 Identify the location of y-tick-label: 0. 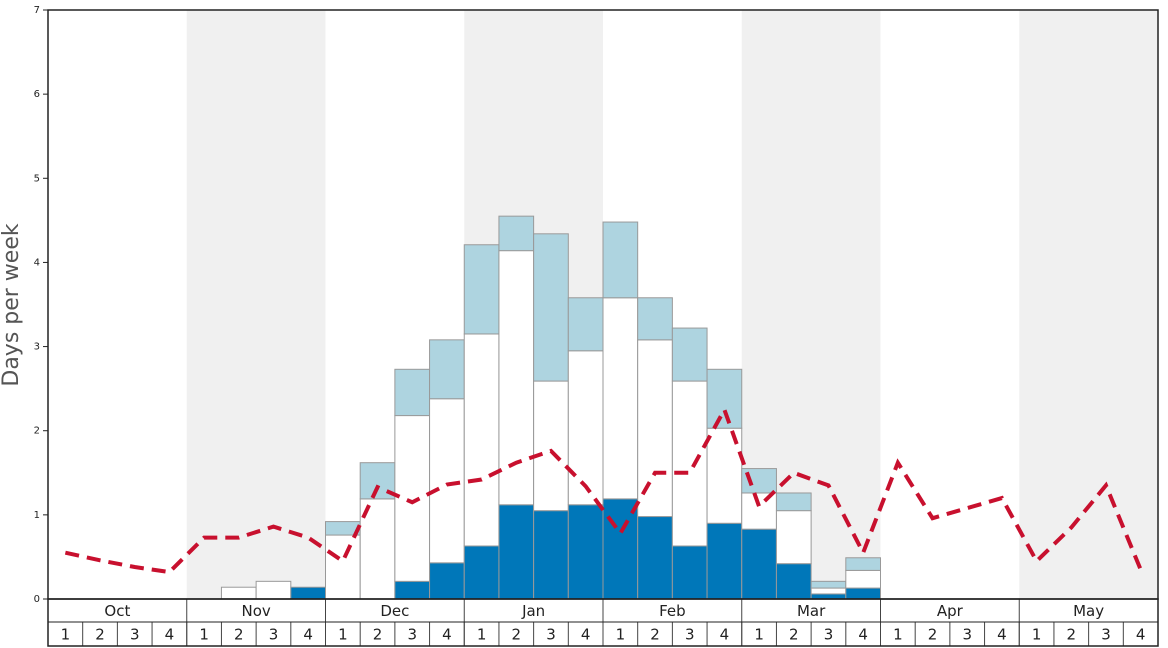
(37, 599).